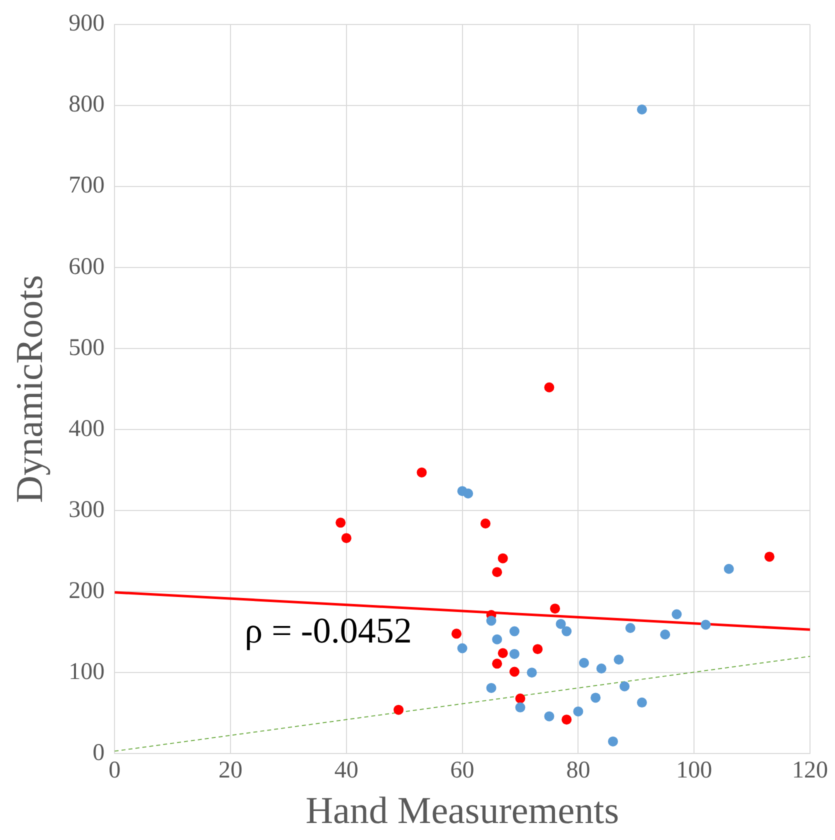  Describe the element at coordinates (463, 811) in the screenshot. I see `x-axis-title: Hand Measurements` at that location.